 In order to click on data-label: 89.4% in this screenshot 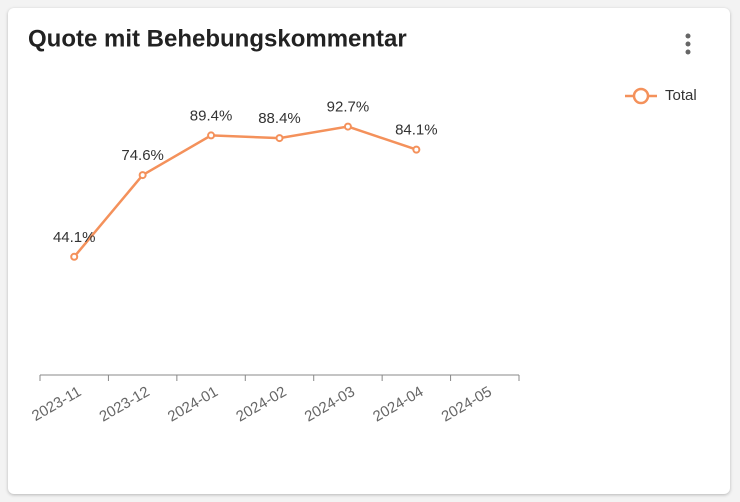, I will do `click(211, 115)`.